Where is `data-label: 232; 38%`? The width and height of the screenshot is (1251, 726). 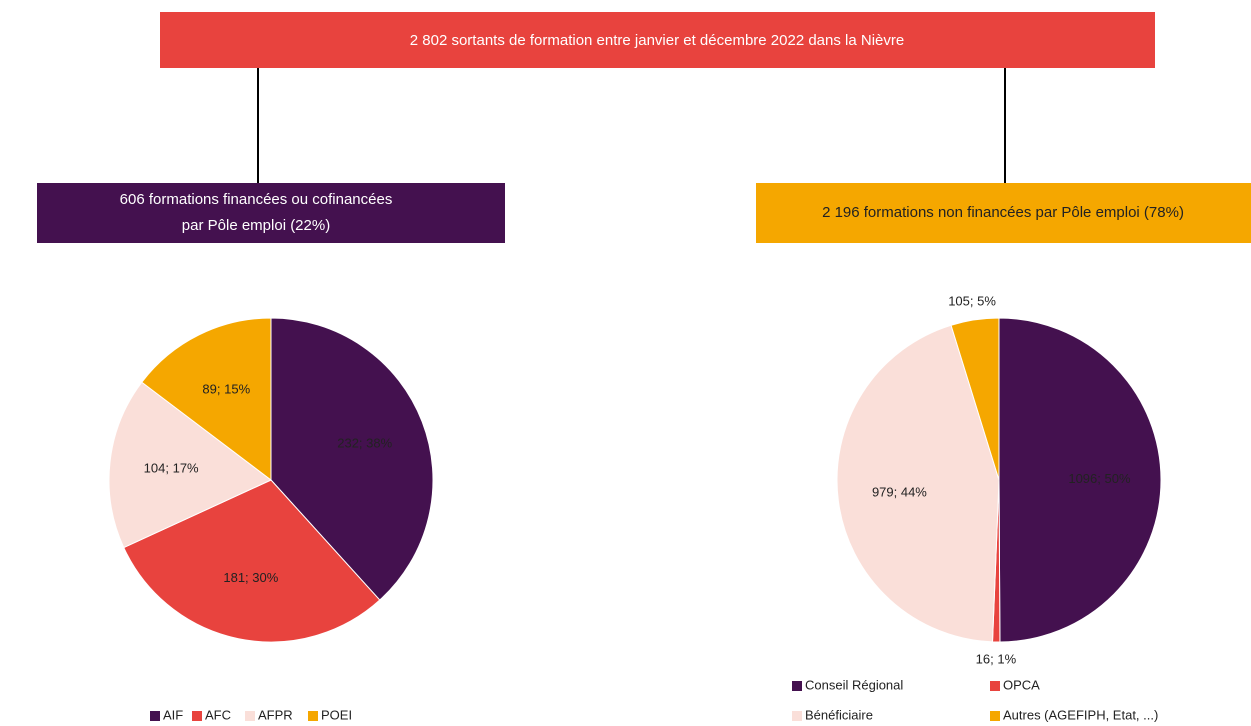 data-label: 232; 38% is located at coordinates (364, 442).